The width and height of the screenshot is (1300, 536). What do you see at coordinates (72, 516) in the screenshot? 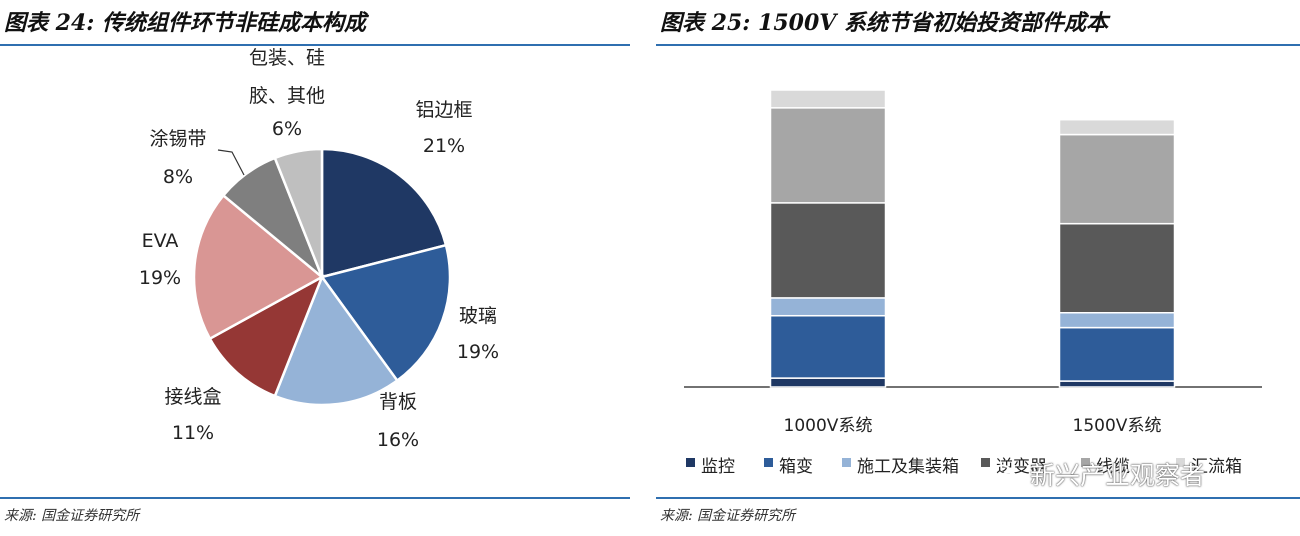
I see `pie-chart-source: 来源: 国金证券研究所` at bounding box center [72, 516].